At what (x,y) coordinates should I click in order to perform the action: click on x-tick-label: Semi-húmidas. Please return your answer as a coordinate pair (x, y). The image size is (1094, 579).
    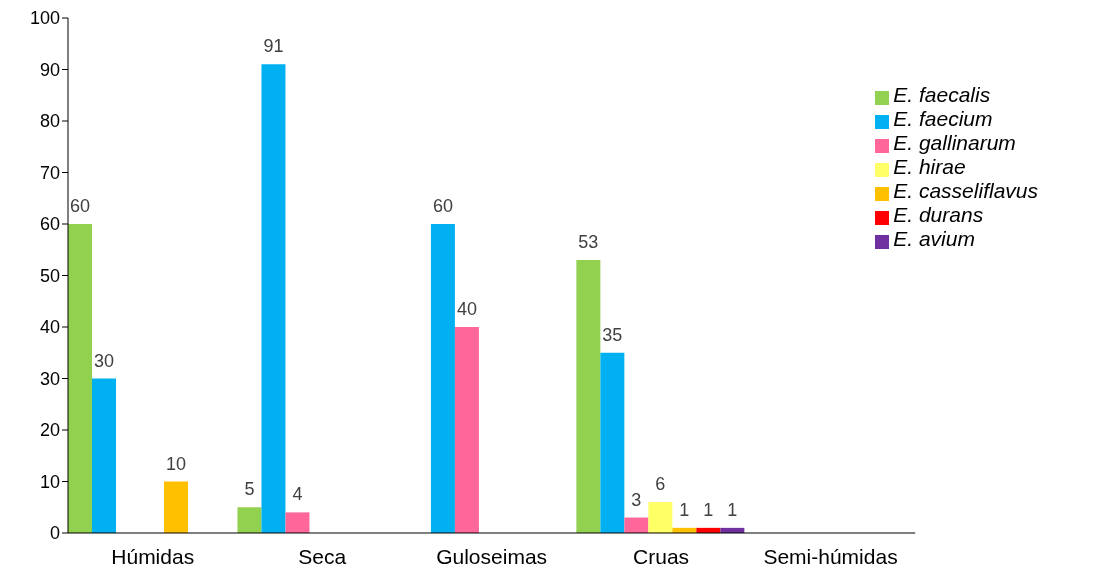
    Looking at the image, I should click on (830, 556).